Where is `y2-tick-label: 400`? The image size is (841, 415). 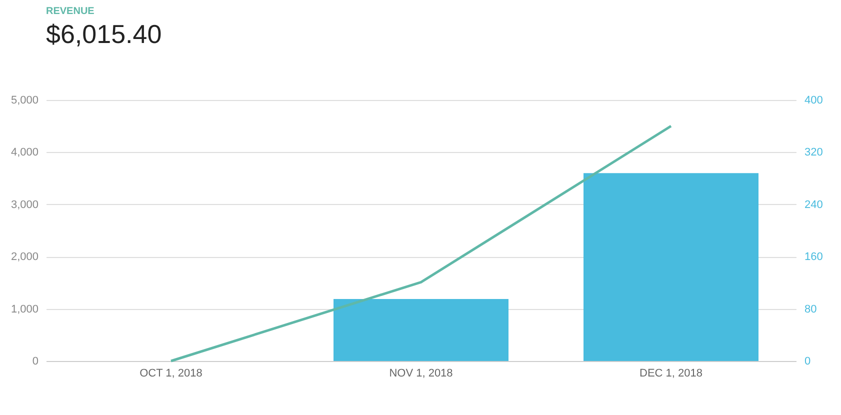
y2-tick-label: 400 is located at coordinates (813, 100).